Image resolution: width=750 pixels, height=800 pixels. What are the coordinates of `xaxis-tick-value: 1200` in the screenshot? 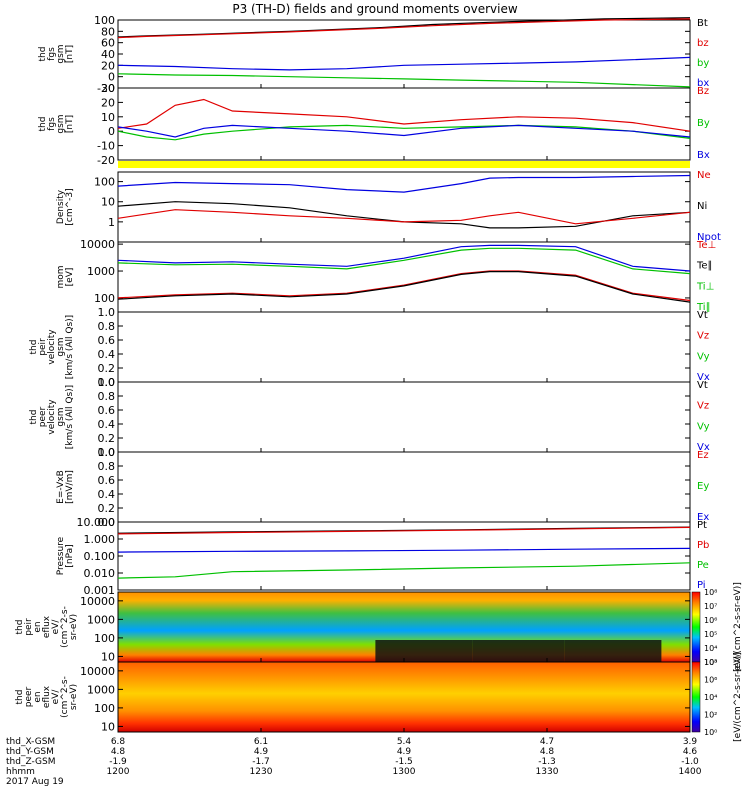 It's located at (118, 772).